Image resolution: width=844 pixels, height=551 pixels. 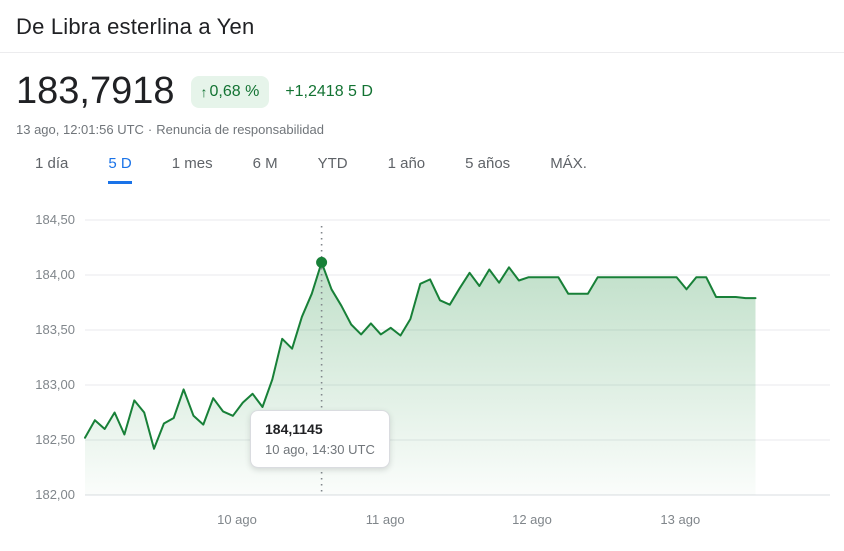 What do you see at coordinates (52, 163) in the screenshot?
I see `tab-1-dia: 1 día` at bounding box center [52, 163].